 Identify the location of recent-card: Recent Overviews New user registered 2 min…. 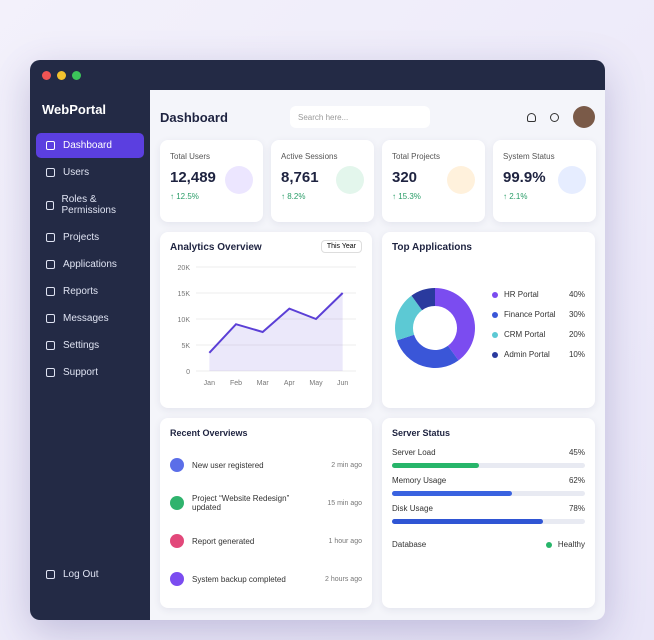
(266, 513).